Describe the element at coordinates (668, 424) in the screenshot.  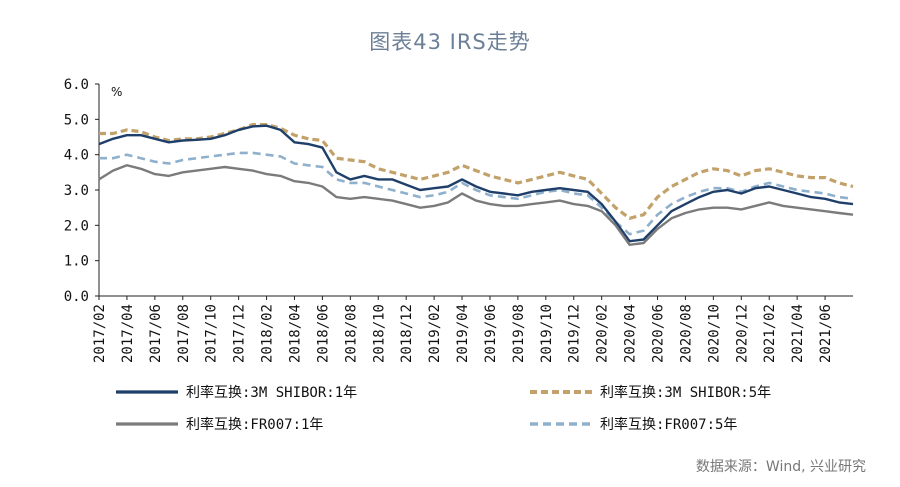
I see `legend-label-4: 利率互换:FR007:5年` at that location.